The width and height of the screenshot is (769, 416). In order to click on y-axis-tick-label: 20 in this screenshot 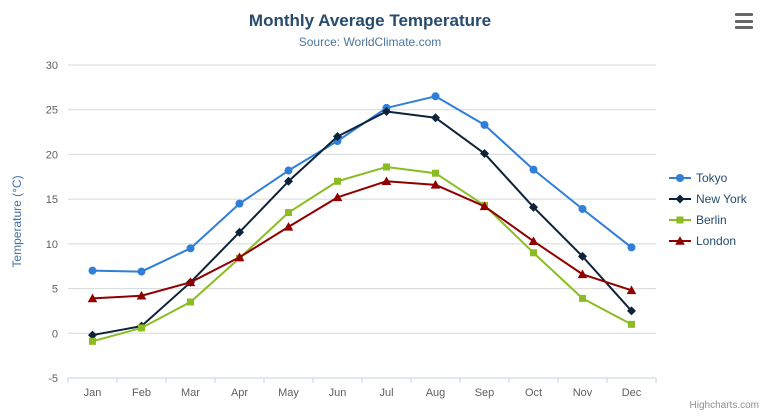, I will do `click(52, 155)`.